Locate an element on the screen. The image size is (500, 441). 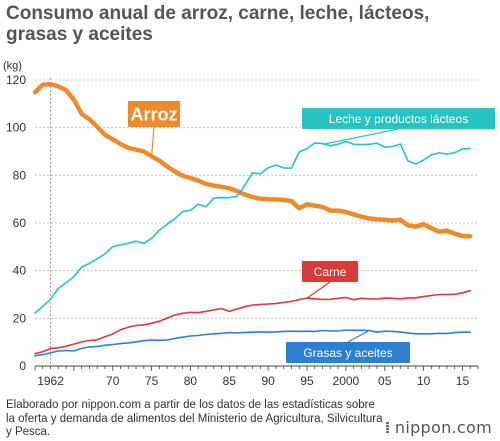
brand-name: nippon.com is located at coordinates (443, 427).